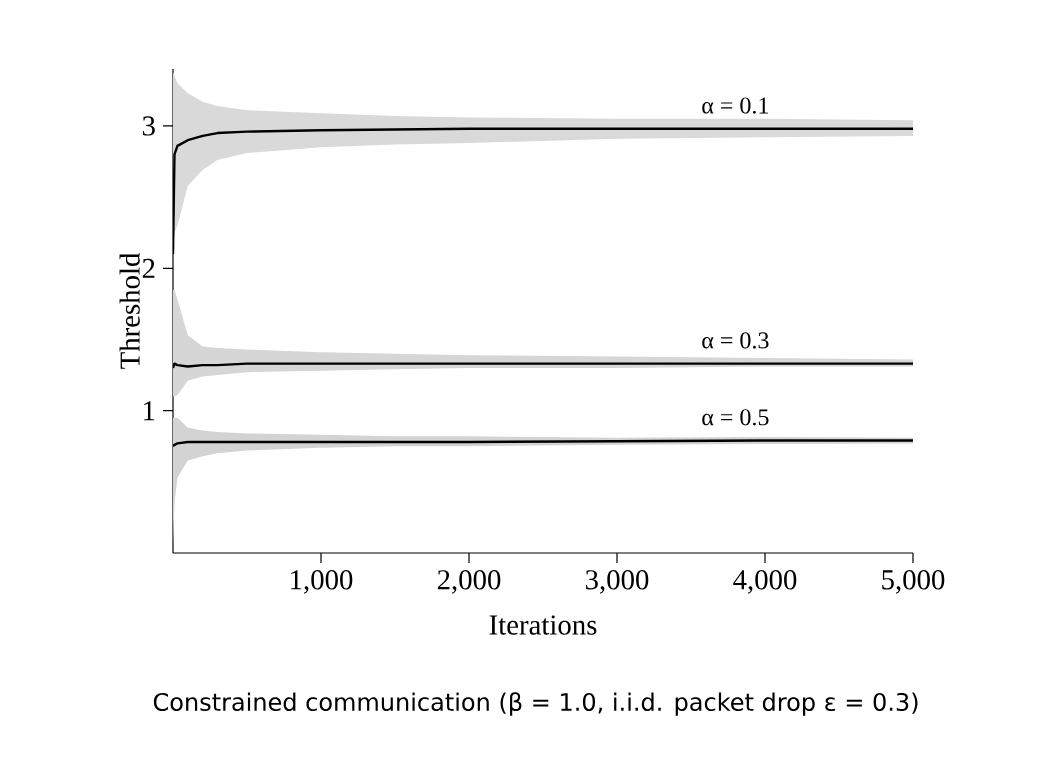 The height and width of the screenshot is (784, 1038). Describe the element at coordinates (765, 582) in the screenshot. I see `x-tick-label: 4,000` at that location.